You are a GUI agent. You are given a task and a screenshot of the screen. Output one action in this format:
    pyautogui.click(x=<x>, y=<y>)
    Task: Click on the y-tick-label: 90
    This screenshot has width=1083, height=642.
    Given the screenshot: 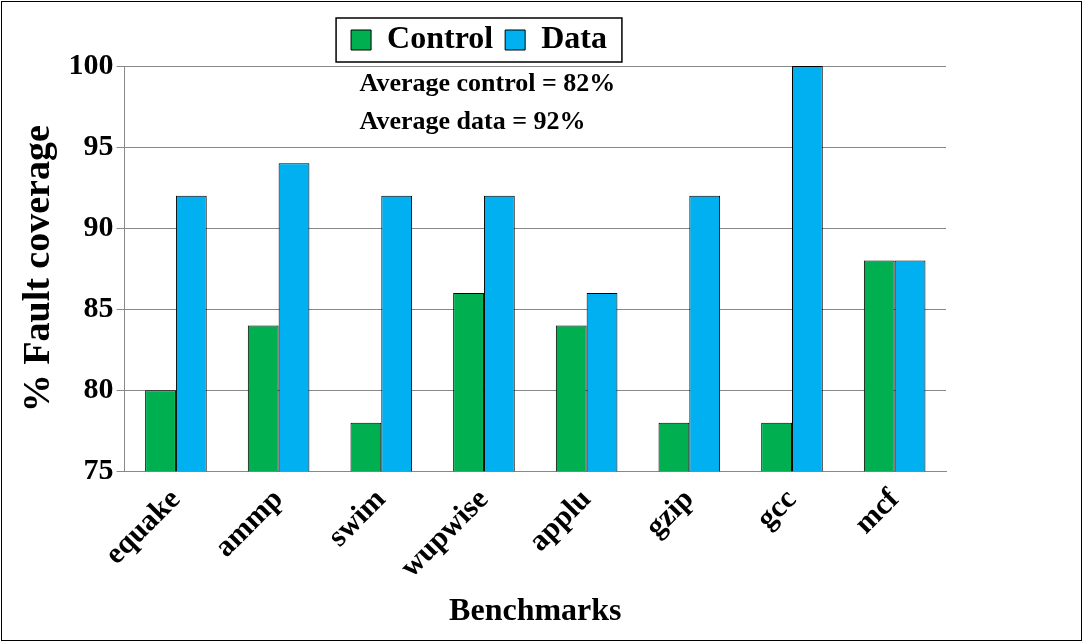 What is the action you would take?
    pyautogui.click(x=98, y=225)
    